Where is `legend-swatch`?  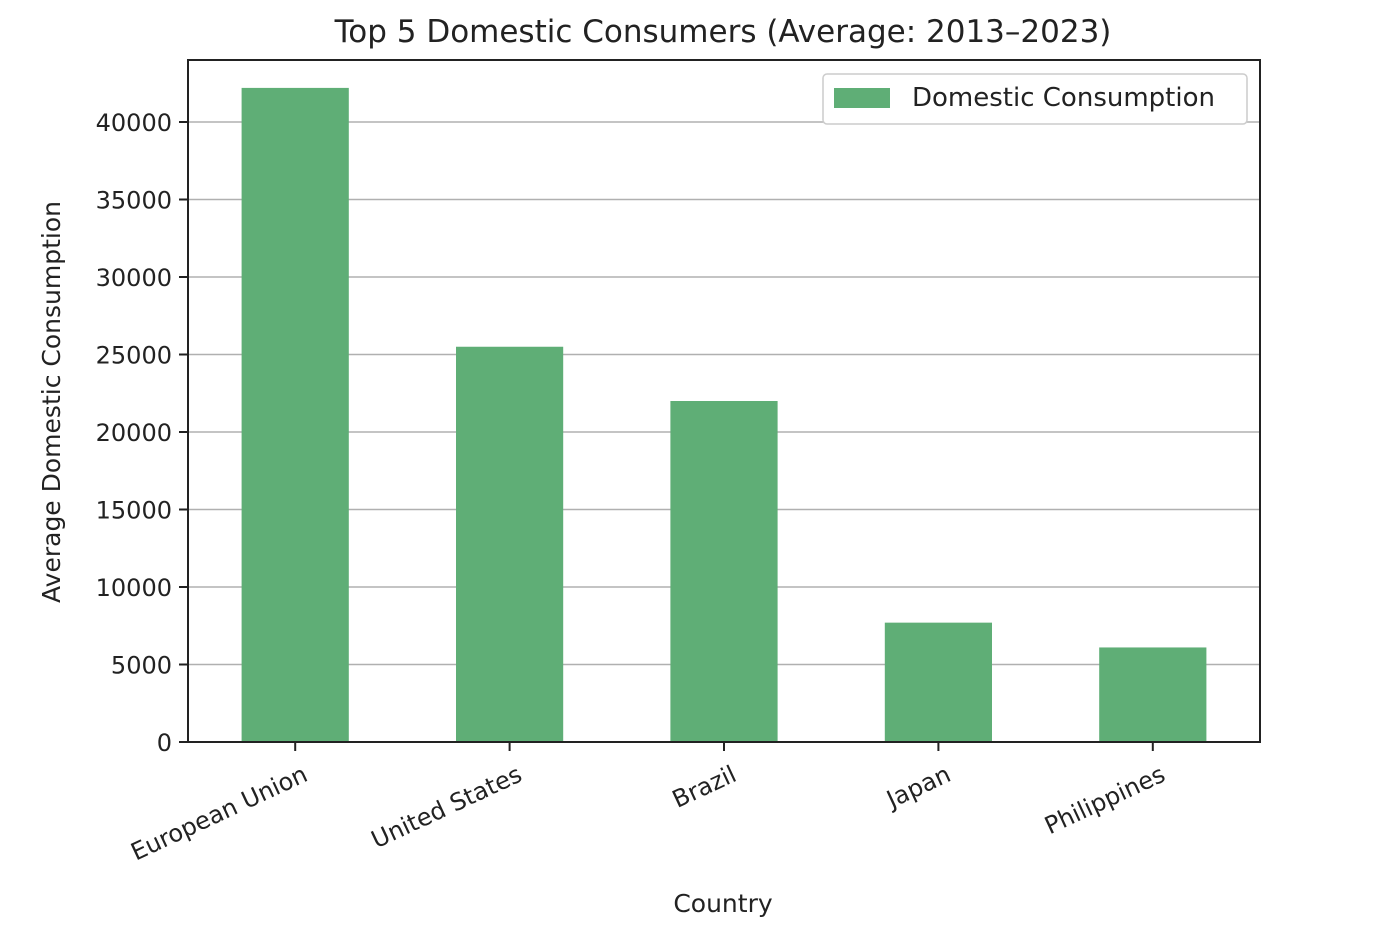 legend-swatch is located at coordinates (862, 98).